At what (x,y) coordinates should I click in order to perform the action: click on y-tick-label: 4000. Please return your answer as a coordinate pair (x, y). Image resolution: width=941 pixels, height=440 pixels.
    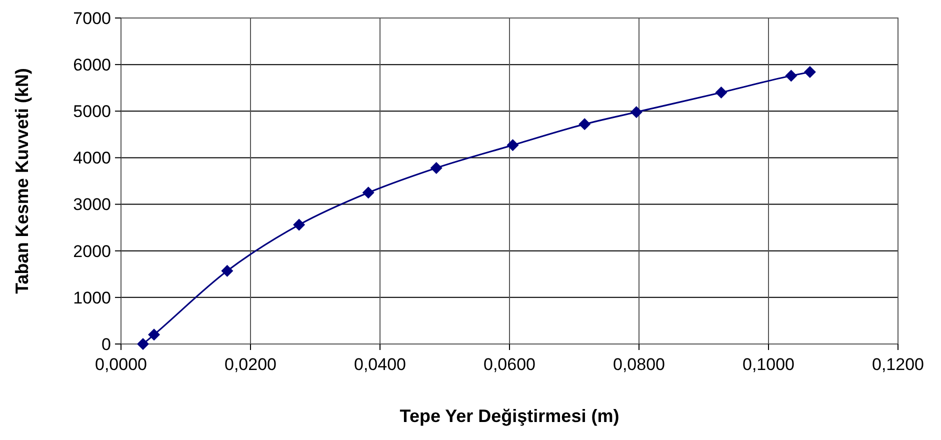
    Looking at the image, I should click on (92, 158).